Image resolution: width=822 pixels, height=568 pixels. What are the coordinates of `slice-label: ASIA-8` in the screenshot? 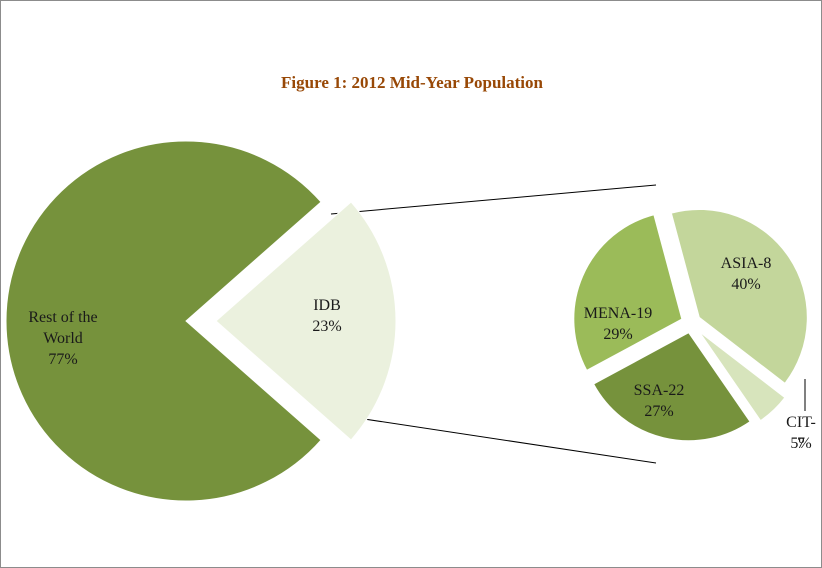 It's located at (746, 263).